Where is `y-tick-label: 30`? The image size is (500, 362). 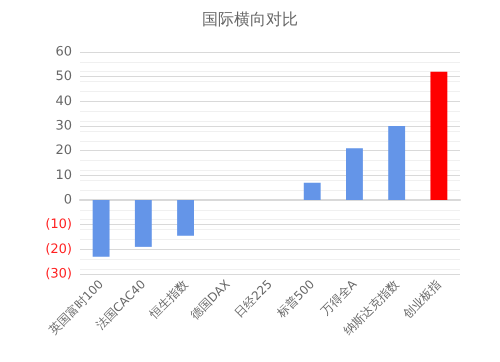
y-tick-label: 30 is located at coordinates (63, 126).